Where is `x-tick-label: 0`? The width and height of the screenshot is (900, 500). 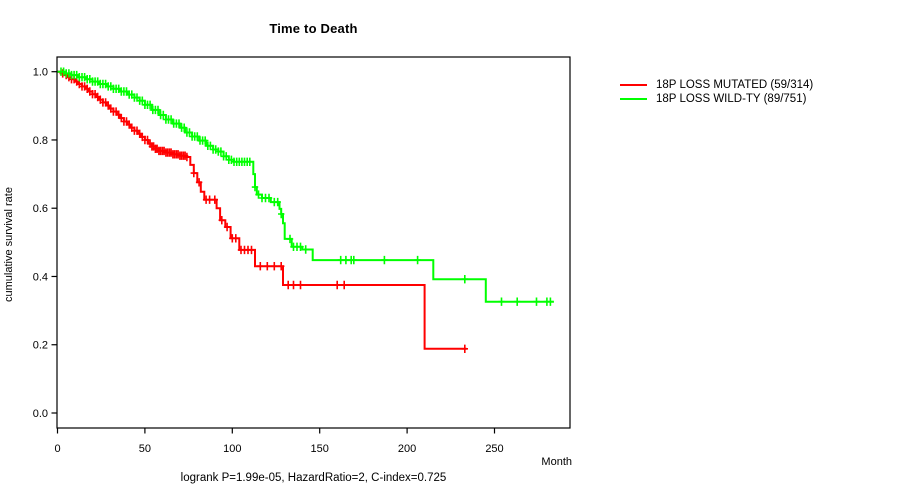 x-tick-label: 0 is located at coordinates (57, 449).